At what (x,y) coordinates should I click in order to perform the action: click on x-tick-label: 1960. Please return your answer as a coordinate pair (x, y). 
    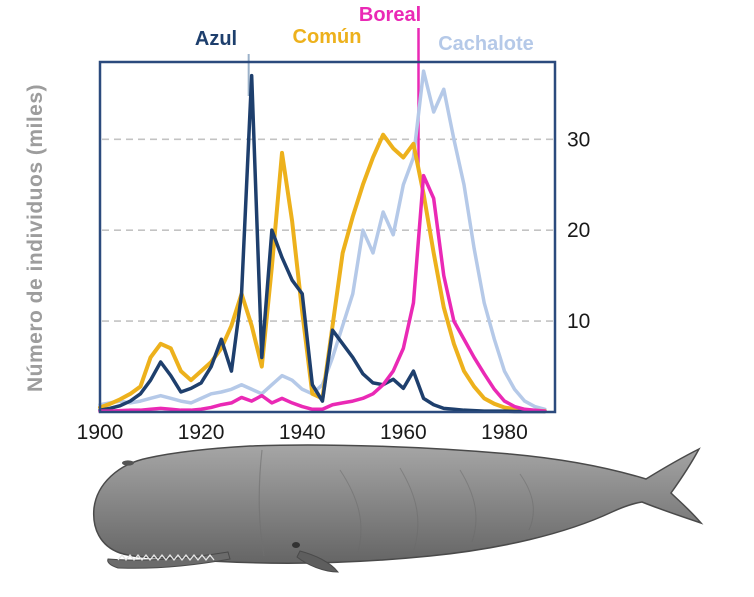
    Looking at the image, I should click on (403, 432).